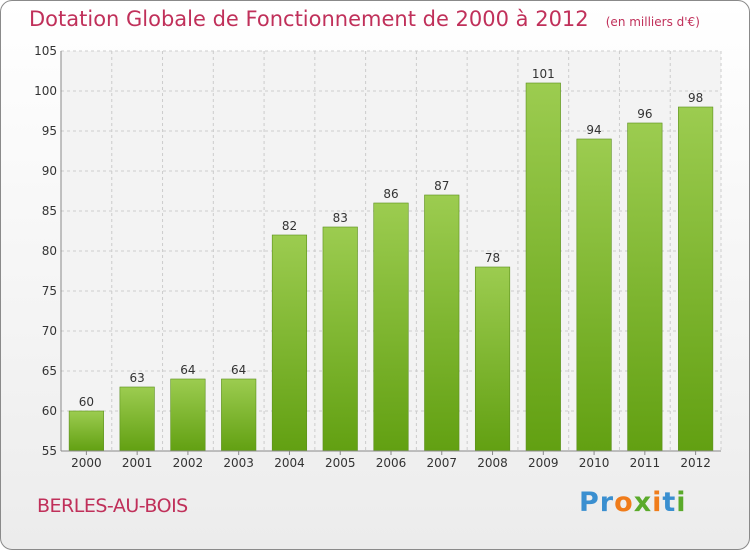  Describe the element at coordinates (441, 463) in the screenshot. I see `x-tick-label: 2007` at that location.